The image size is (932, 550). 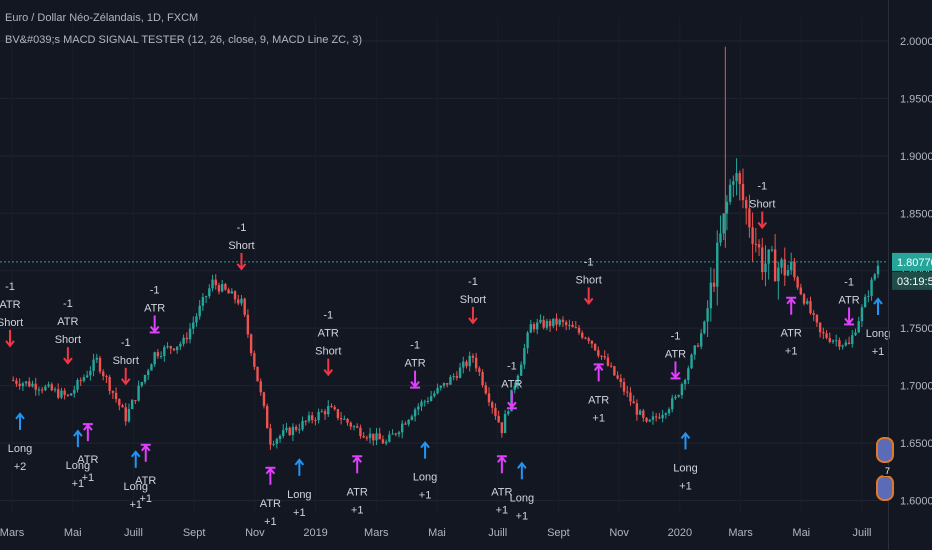 I want to click on signal-long: Long +1, so click(x=685, y=461).